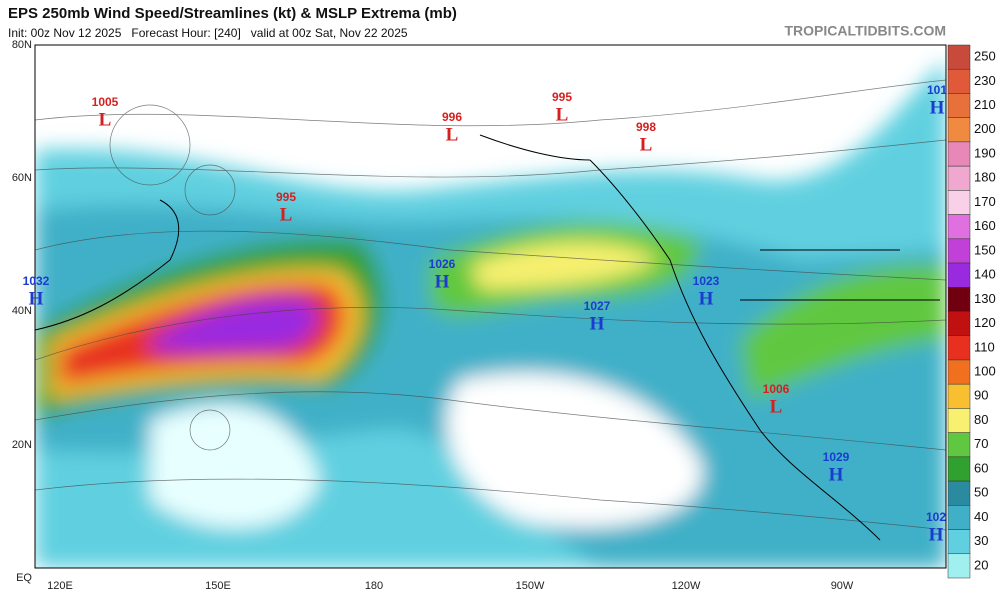 The height and width of the screenshot is (602, 1000). I want to click on colorbar-label: 190, so click(985, 152).